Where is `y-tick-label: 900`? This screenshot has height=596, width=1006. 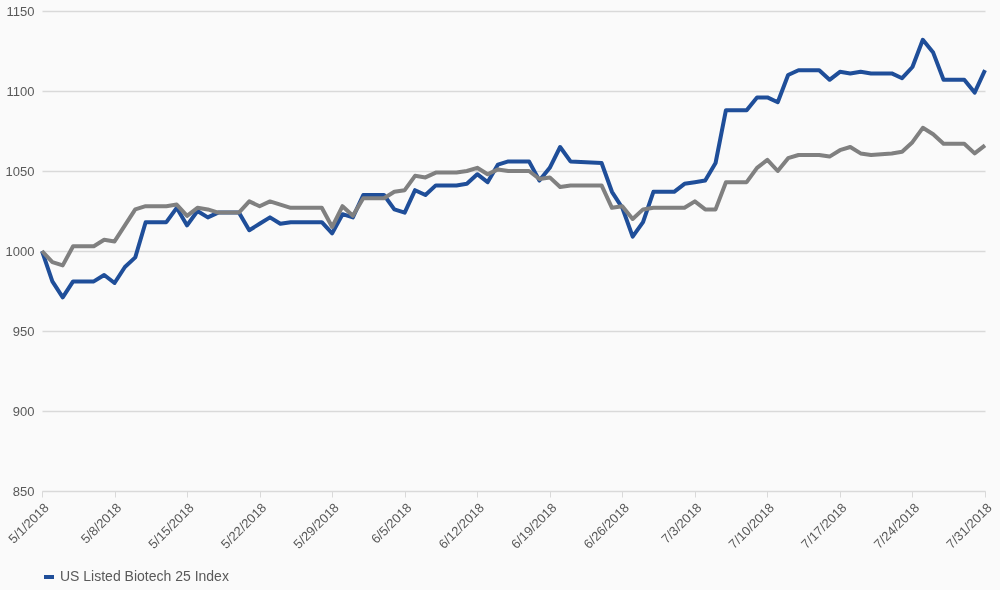
y-tick-label: 900 is located at coordinates (23, 411).